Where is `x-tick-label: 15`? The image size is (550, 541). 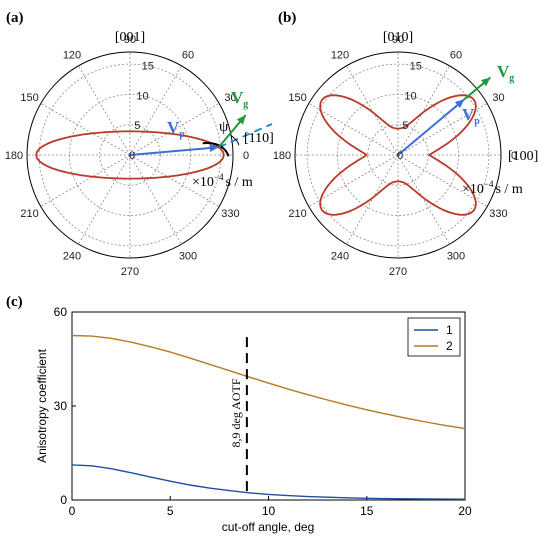 x-tick-label: 15 is located at coordinates (367, 511).